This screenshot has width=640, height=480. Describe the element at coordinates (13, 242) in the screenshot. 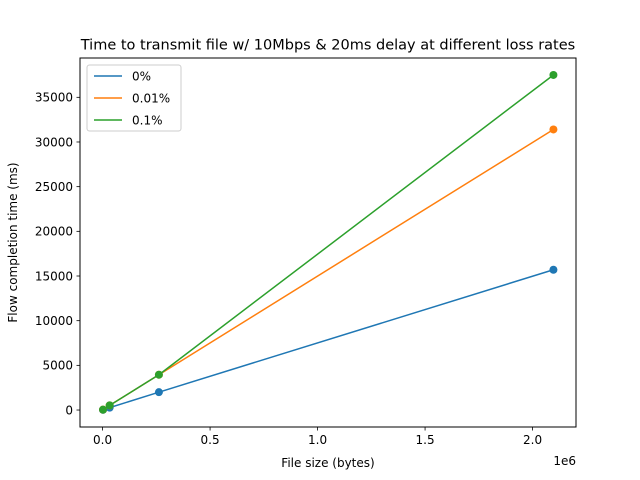

I see `y-axis-label: Flow completion time (ms)` at that location.